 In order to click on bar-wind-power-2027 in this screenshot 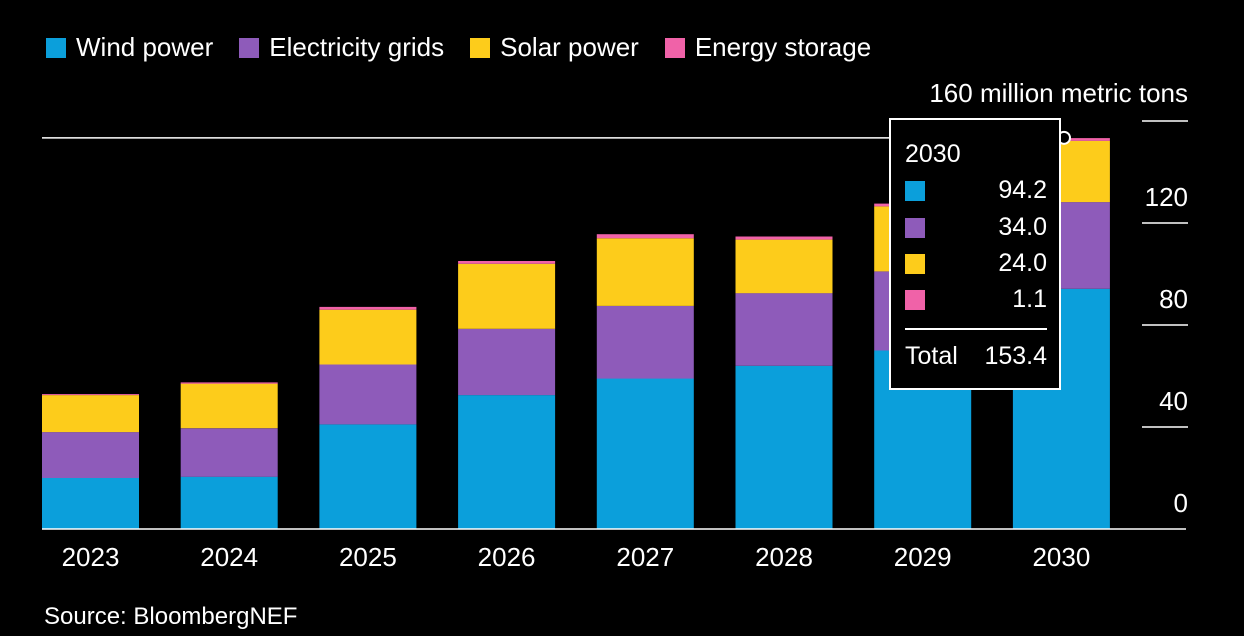, I will do `click(645, 454)`.